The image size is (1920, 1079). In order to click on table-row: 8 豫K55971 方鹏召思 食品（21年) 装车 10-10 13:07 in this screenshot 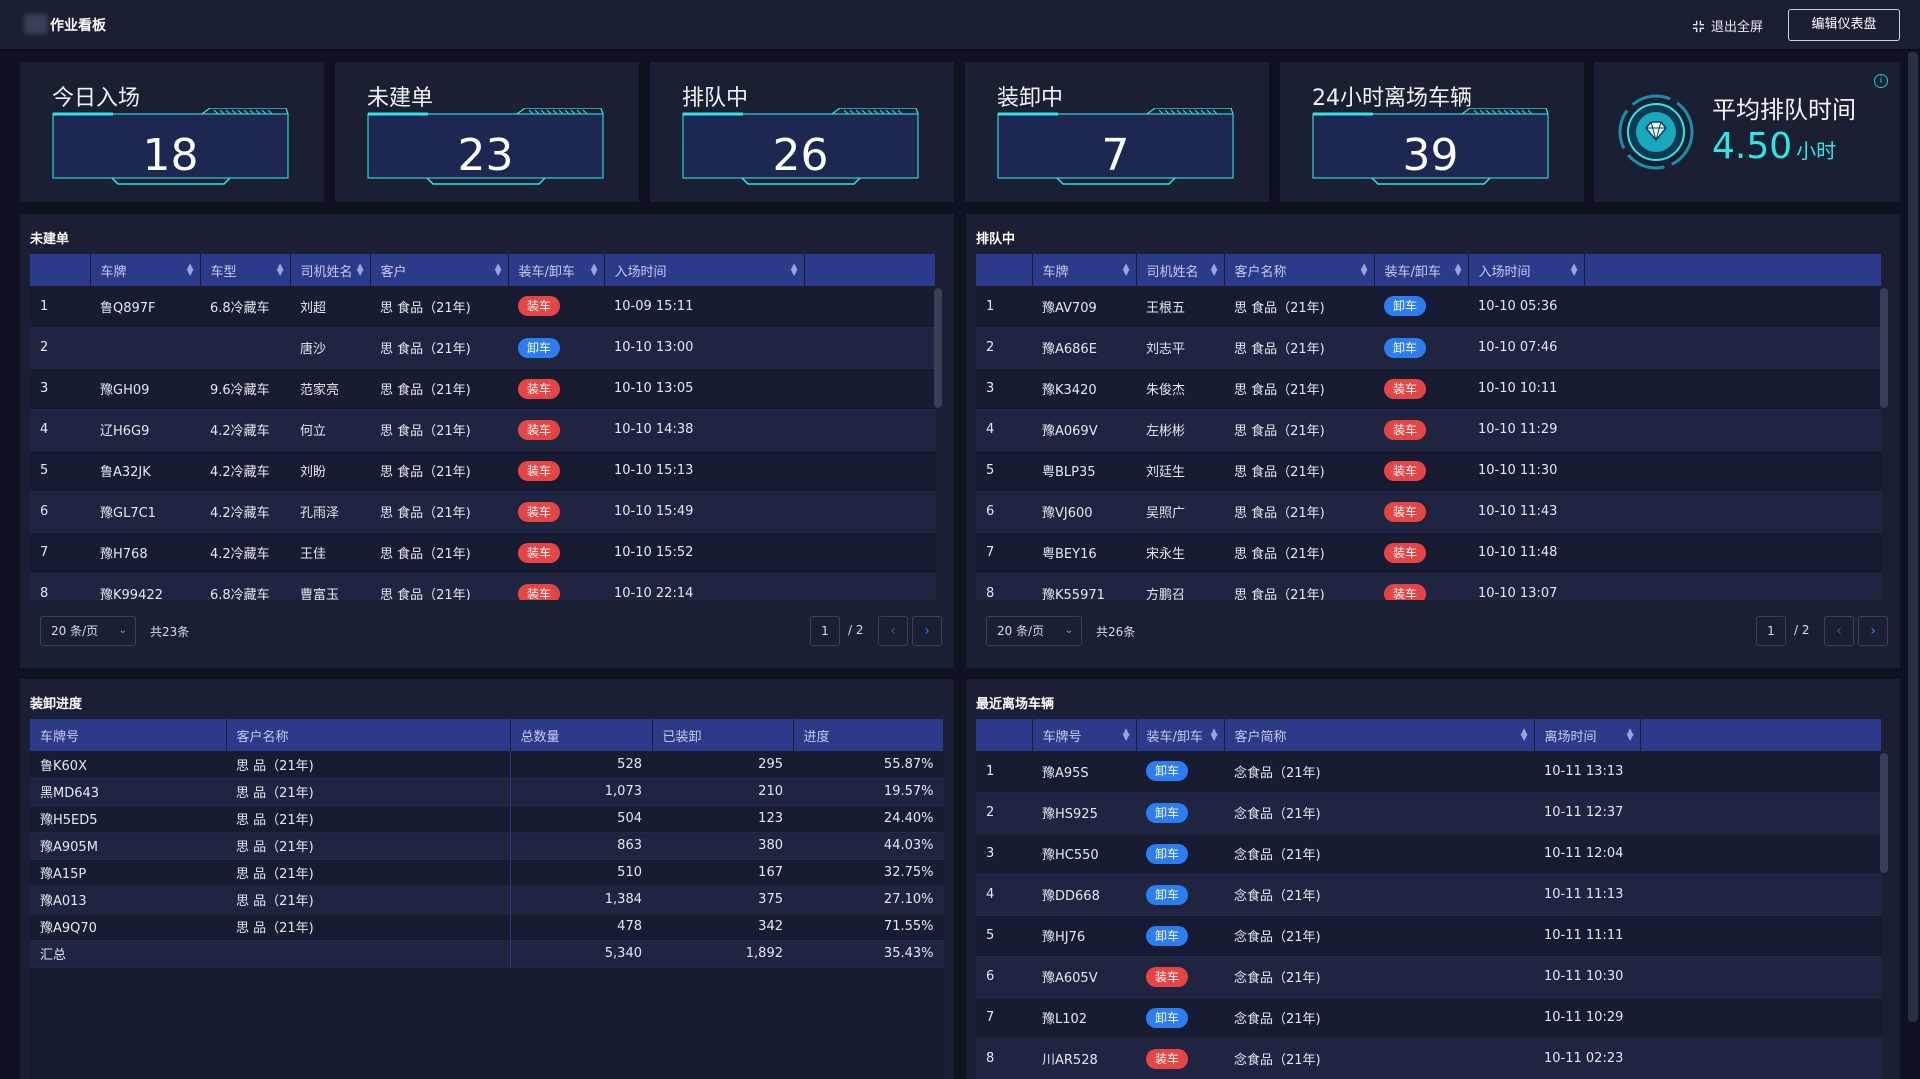, I will do `click(1429, 586)`.